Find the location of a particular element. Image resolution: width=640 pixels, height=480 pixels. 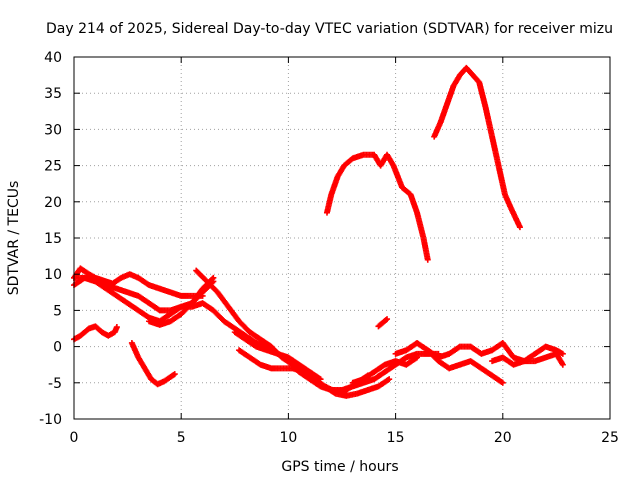

y-tick-label: 5 is located at coordinates (57, 311).